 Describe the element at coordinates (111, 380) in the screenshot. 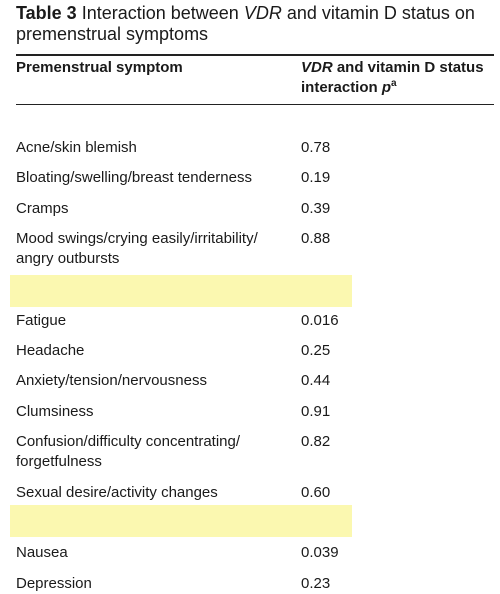

I see `symptom-cell: Anxiety/tension/nervousness` at that location.